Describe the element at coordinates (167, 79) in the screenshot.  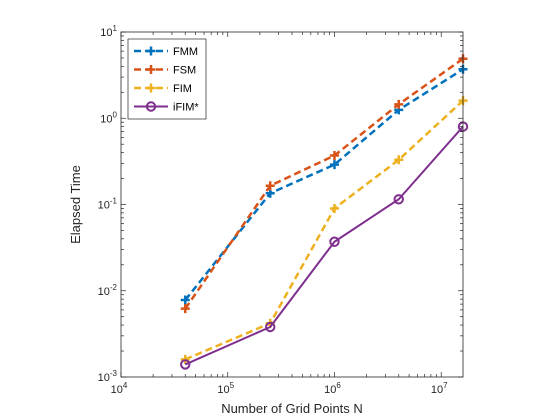
I see `legend: FMM FSM FIM iFIM*` at that location.